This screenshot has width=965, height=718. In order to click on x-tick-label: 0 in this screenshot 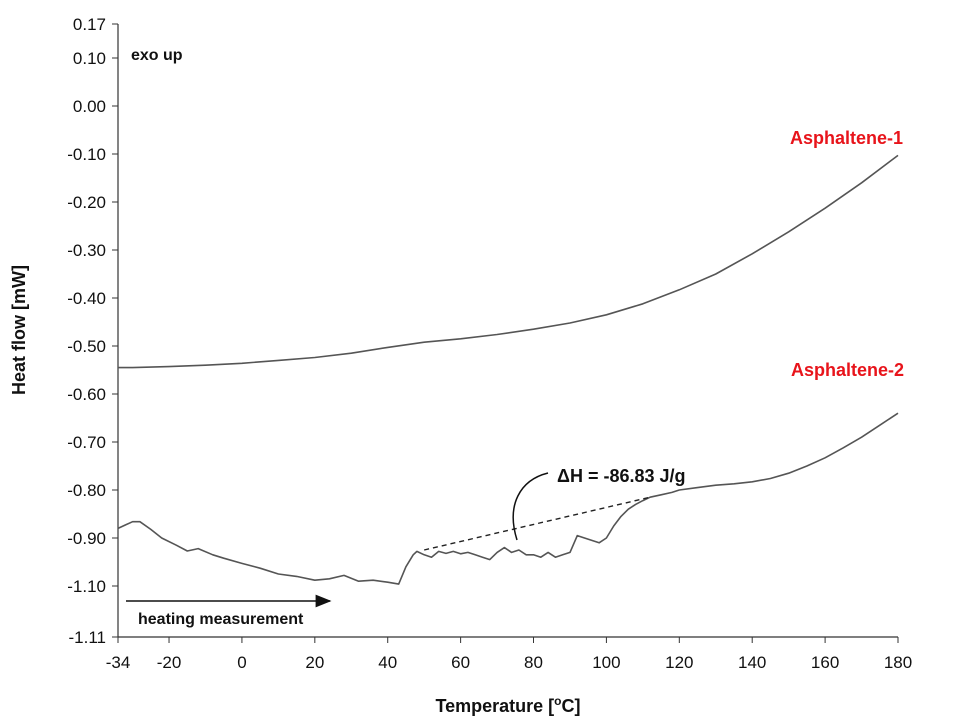, I will do `click(241, 662)`.